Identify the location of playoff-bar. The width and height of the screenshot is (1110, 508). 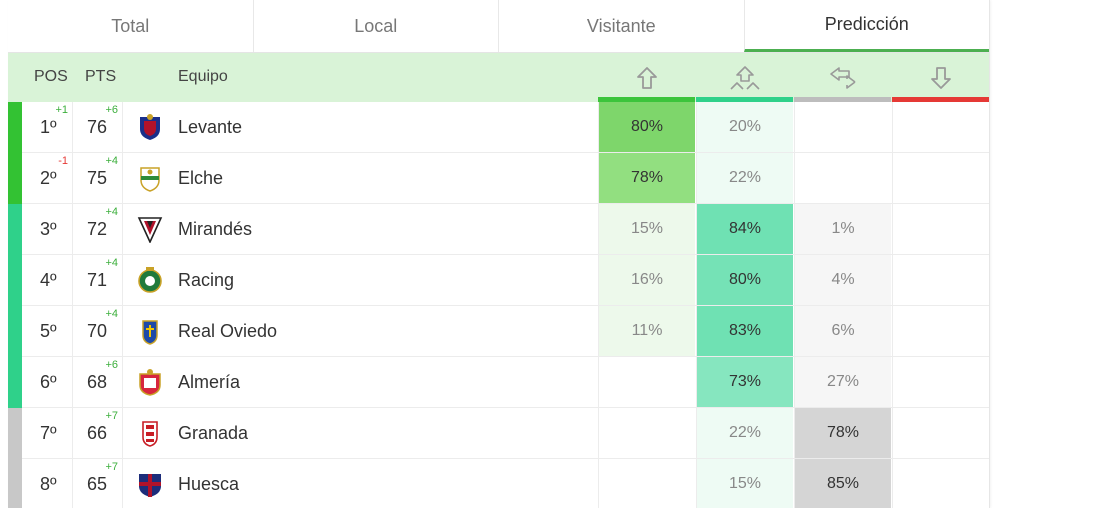
(744, 99).